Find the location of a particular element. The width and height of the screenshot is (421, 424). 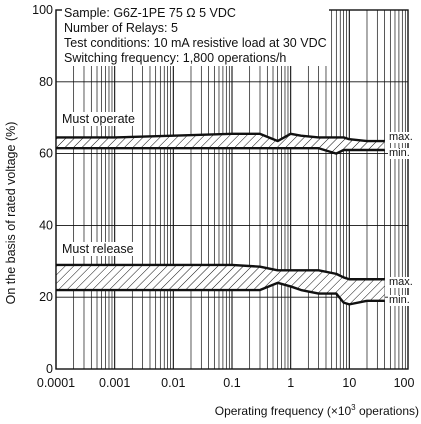

must-release-label: Must release is located at coordinates (98, 249).